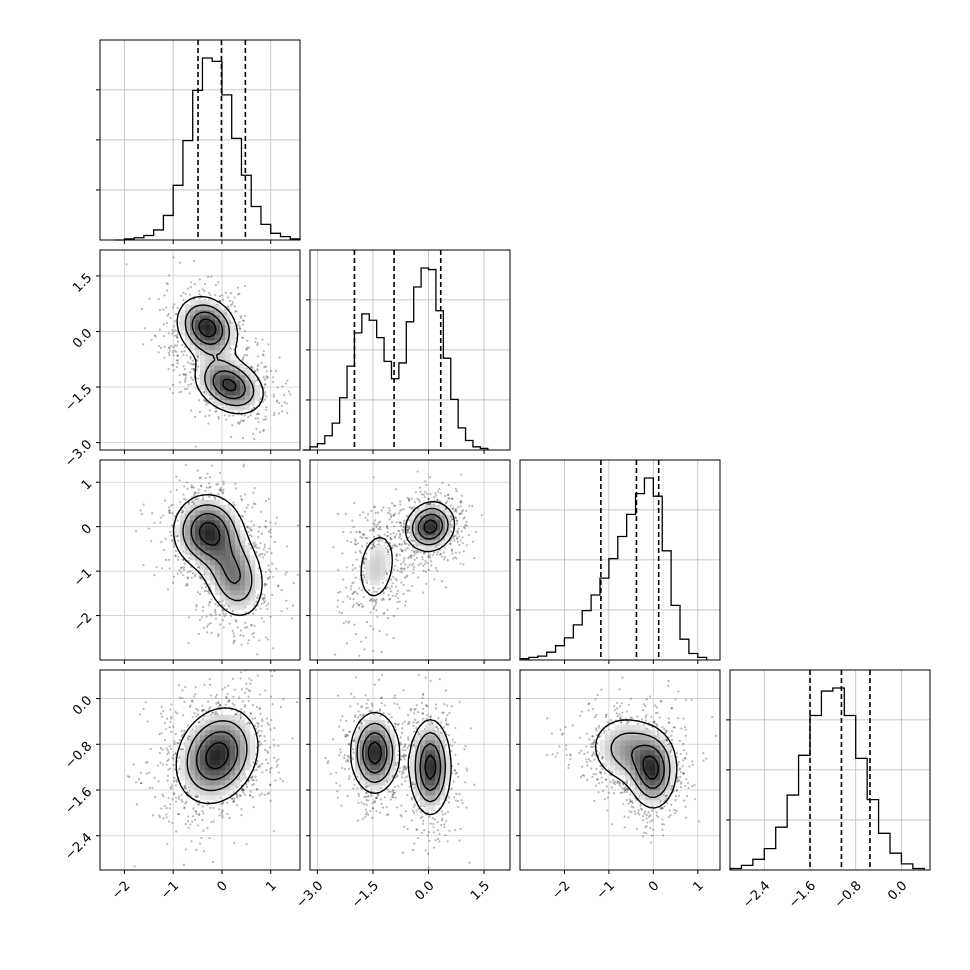 This screenshot has height=970, width=970. I want to click on panel-frame, so click(200, 140).